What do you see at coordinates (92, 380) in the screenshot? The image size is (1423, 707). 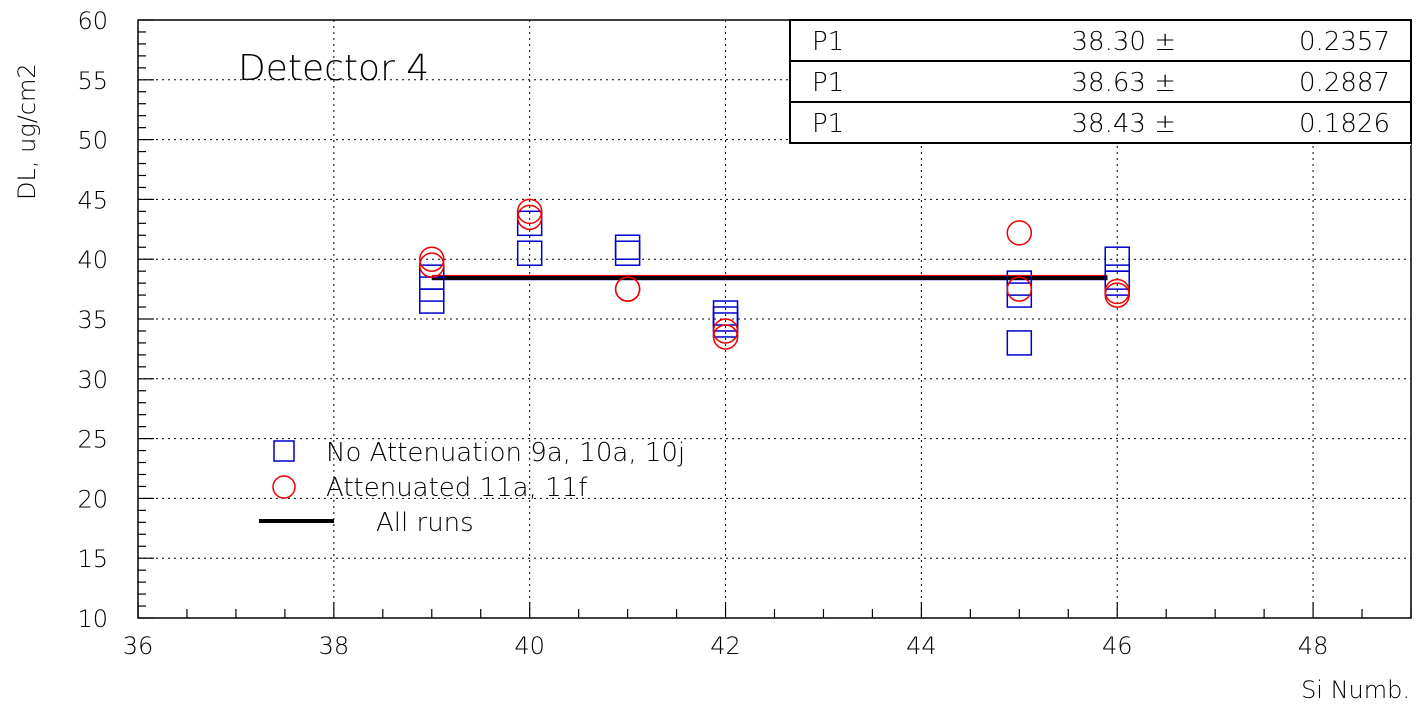 I see `y-tick-label: 30` at bounding box center [92, 380].